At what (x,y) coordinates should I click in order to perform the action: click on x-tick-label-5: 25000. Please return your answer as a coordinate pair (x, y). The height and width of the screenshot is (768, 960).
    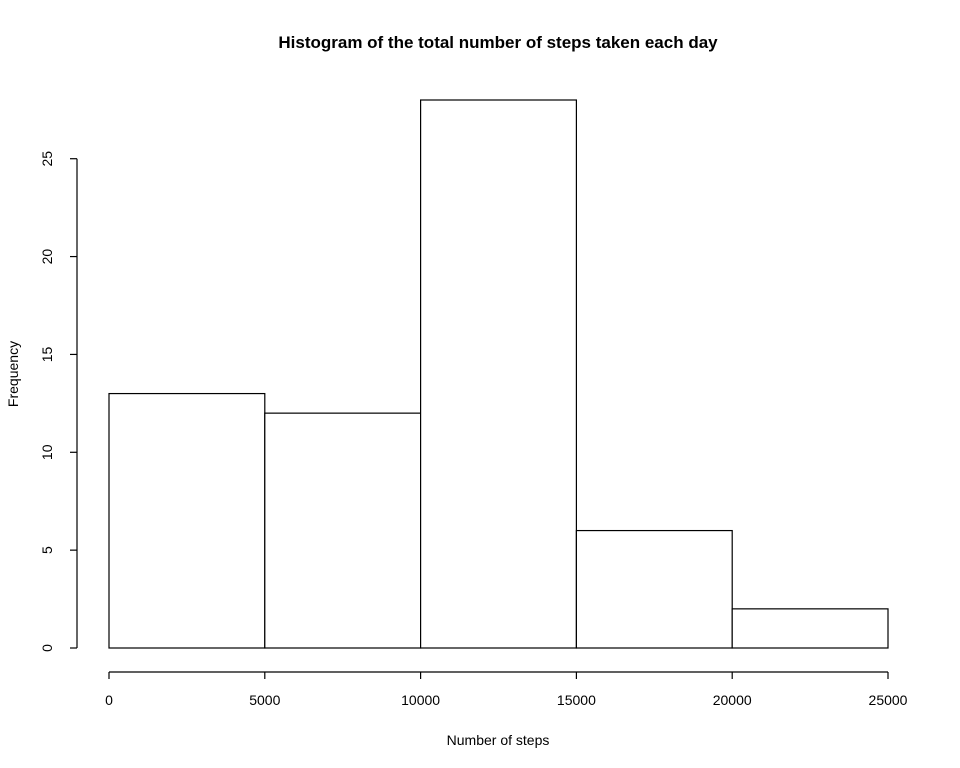
    Looking at the image, I should click on (888, 700).